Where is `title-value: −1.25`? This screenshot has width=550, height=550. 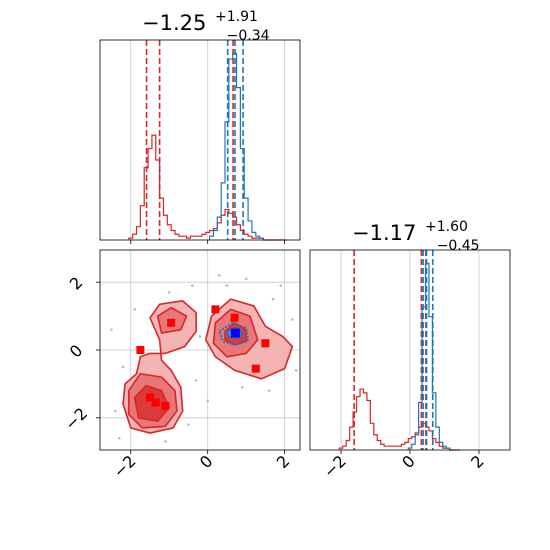 title-value: −1.25 is located at coordinates (174, 23).